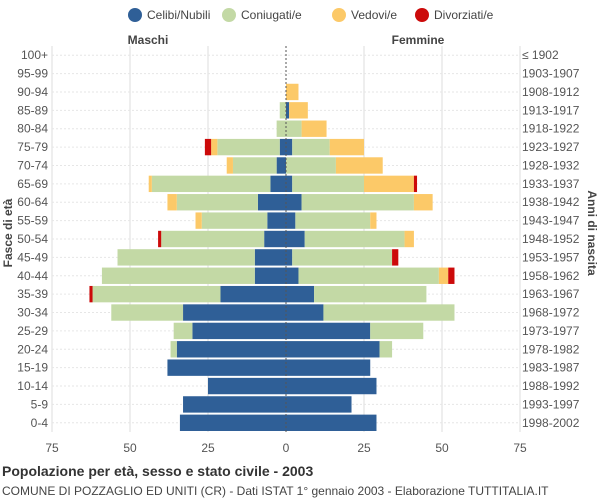 This screenshot has height=500, width=600. Describe the element at coordinates (551, 349) in the screenshot. I see `birth-year-label: 1978-1982` at that location.